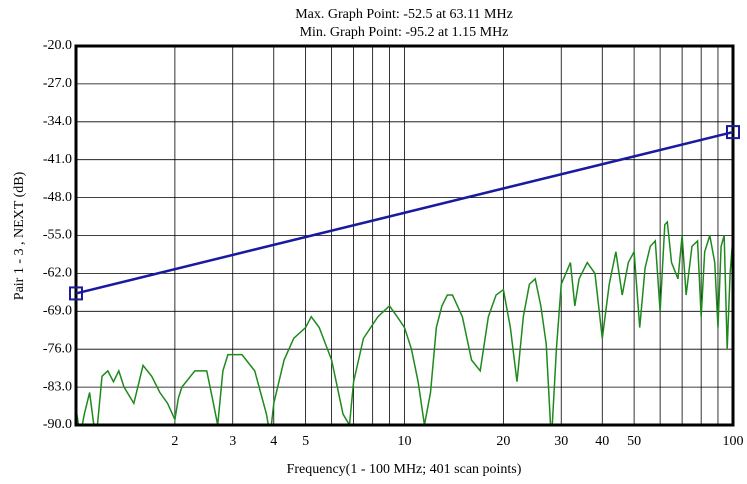  Describe the element at coordinates (57, 273) in the screenshot. I see `y-tick-label: -62.0` at that location.